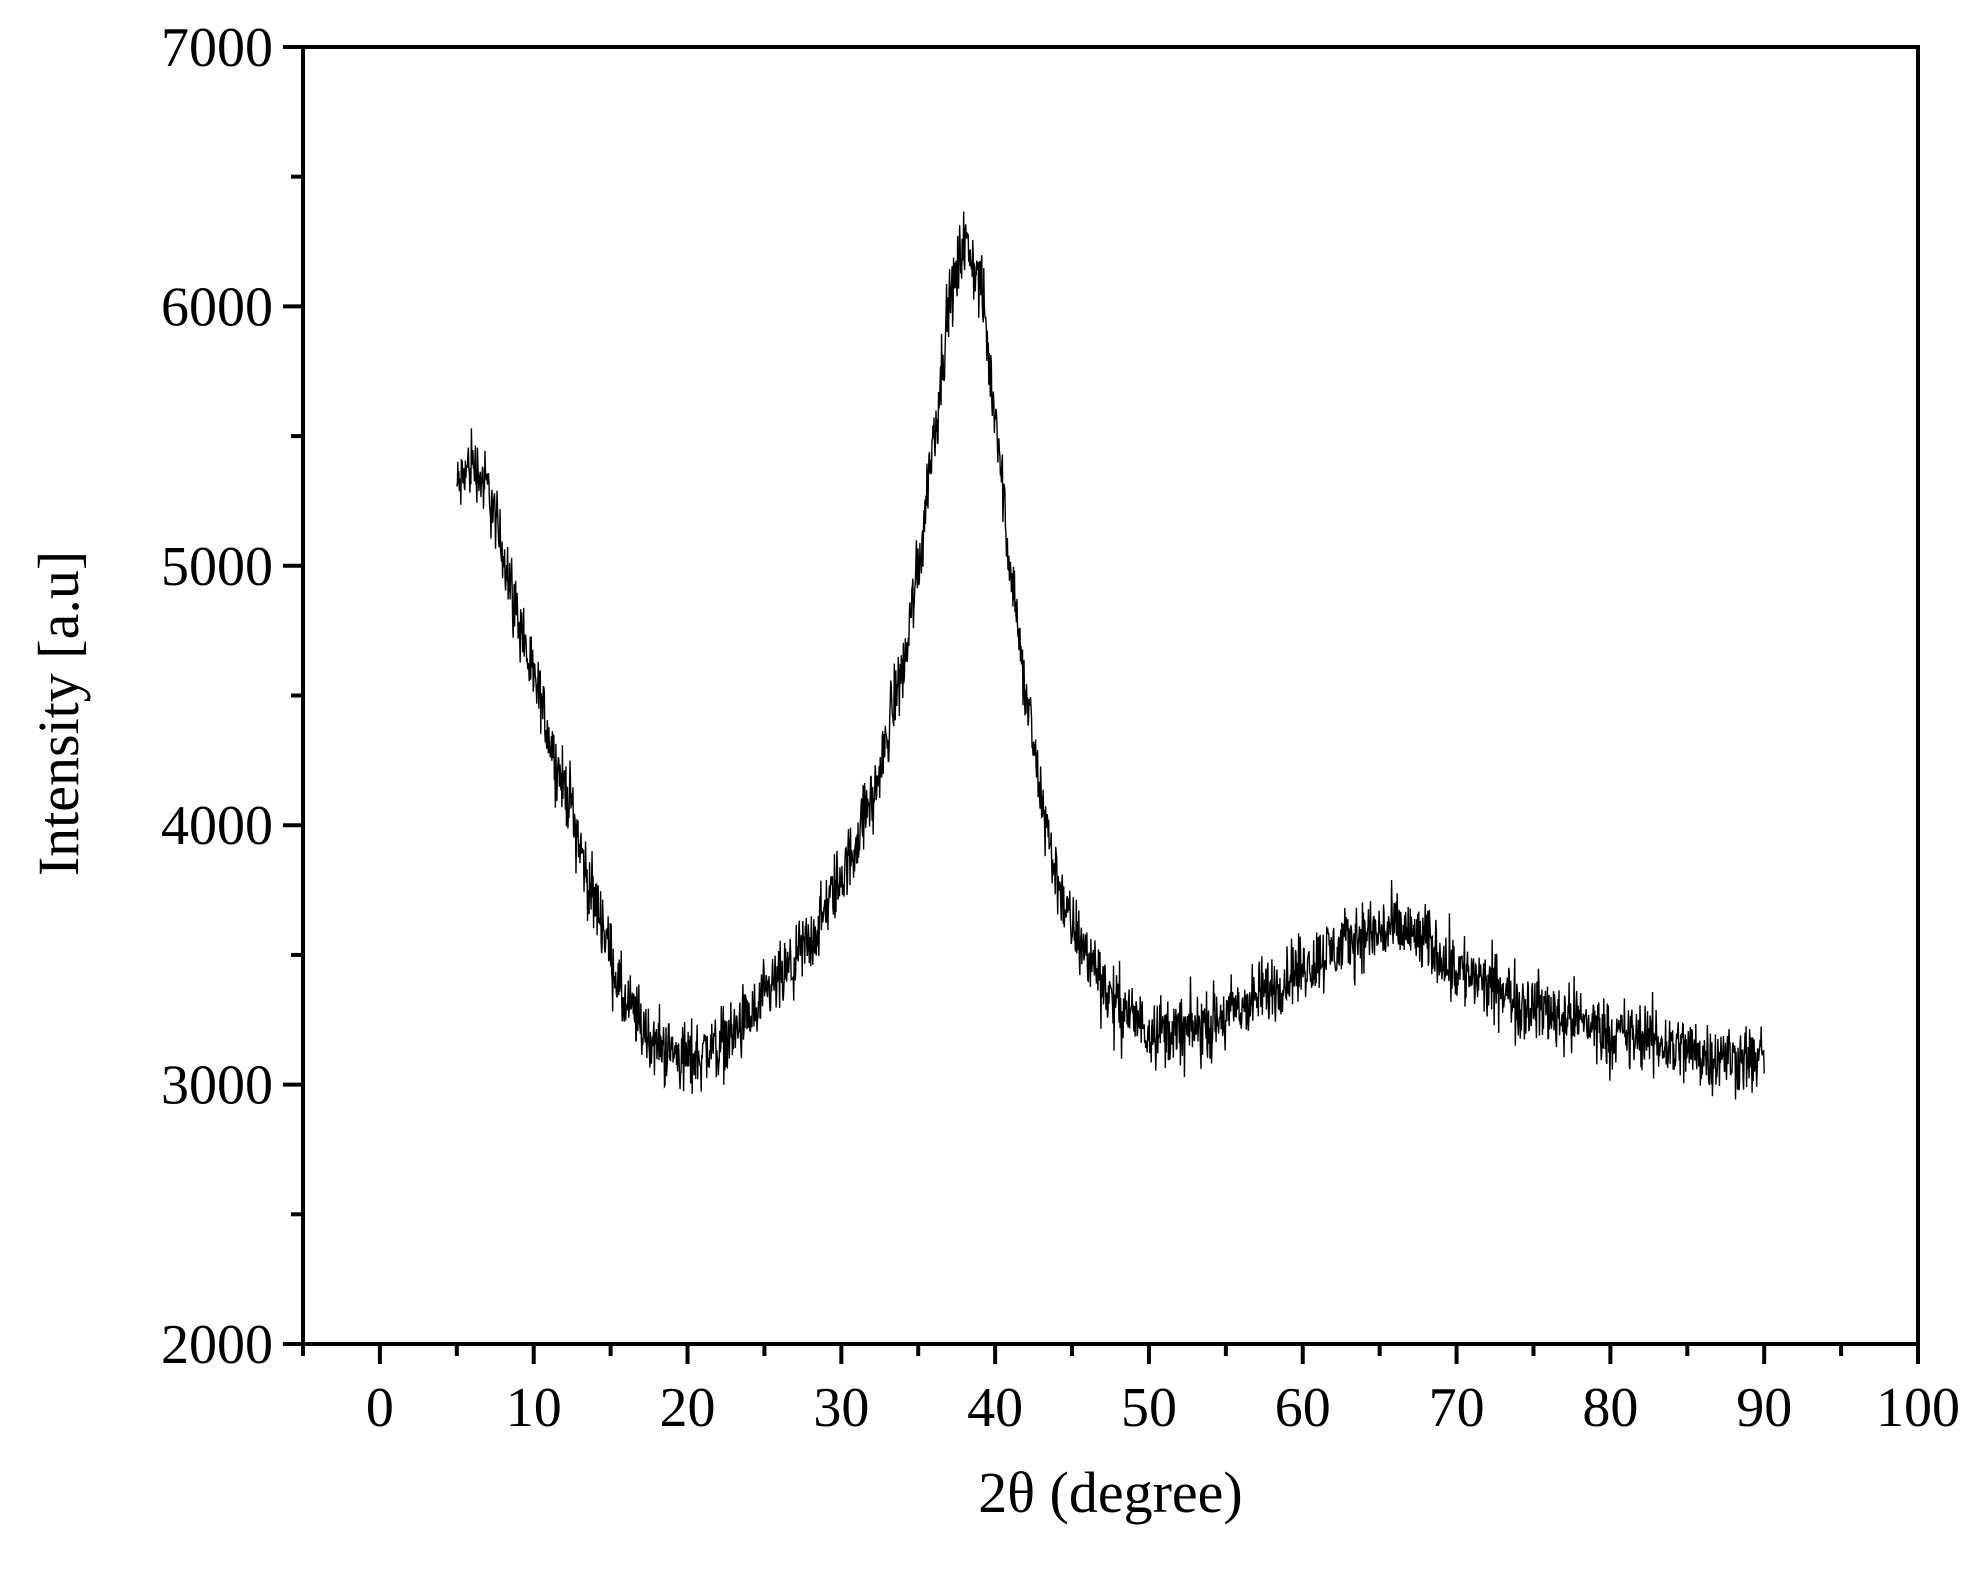 The image size is (1987, 1584). I want to click on x-tick-label: 10, so click(534, 1408).